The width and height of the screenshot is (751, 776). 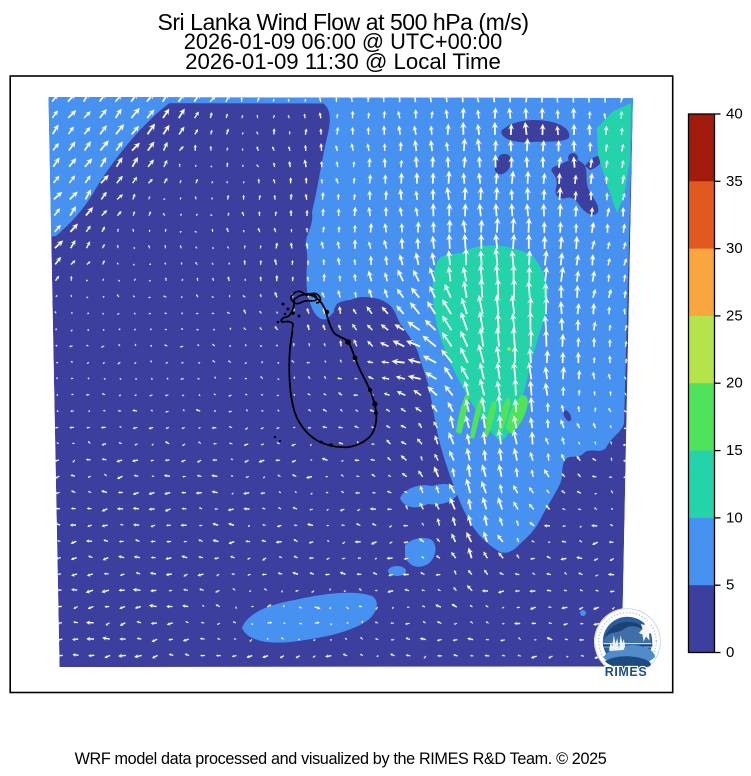 I want to click on svg-text: 35, so click(x=734, y=181).